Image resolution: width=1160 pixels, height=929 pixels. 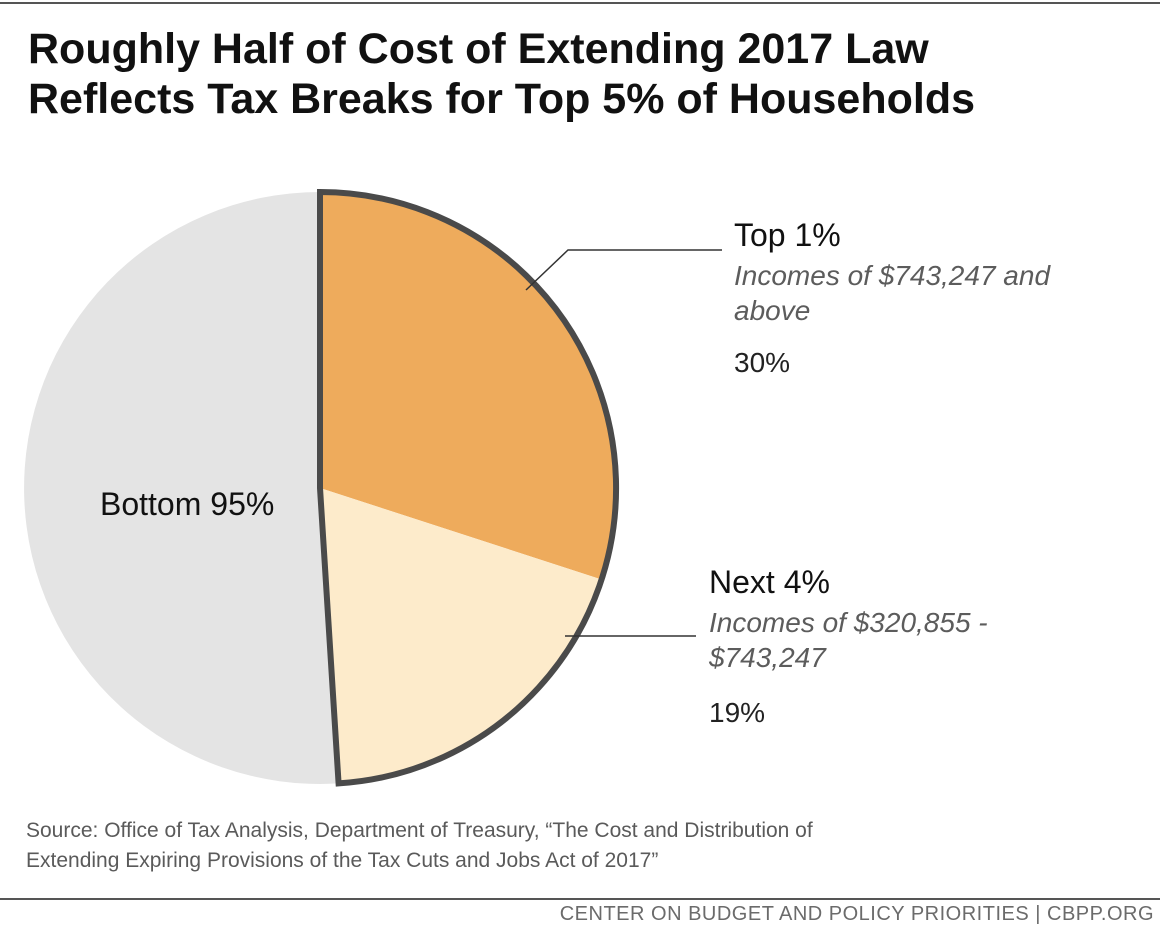 What do you see at coordinates (762, 362) in the screenshot?
I see `label-top-1-percent-value: 30%` at bounding box center [762, 362].